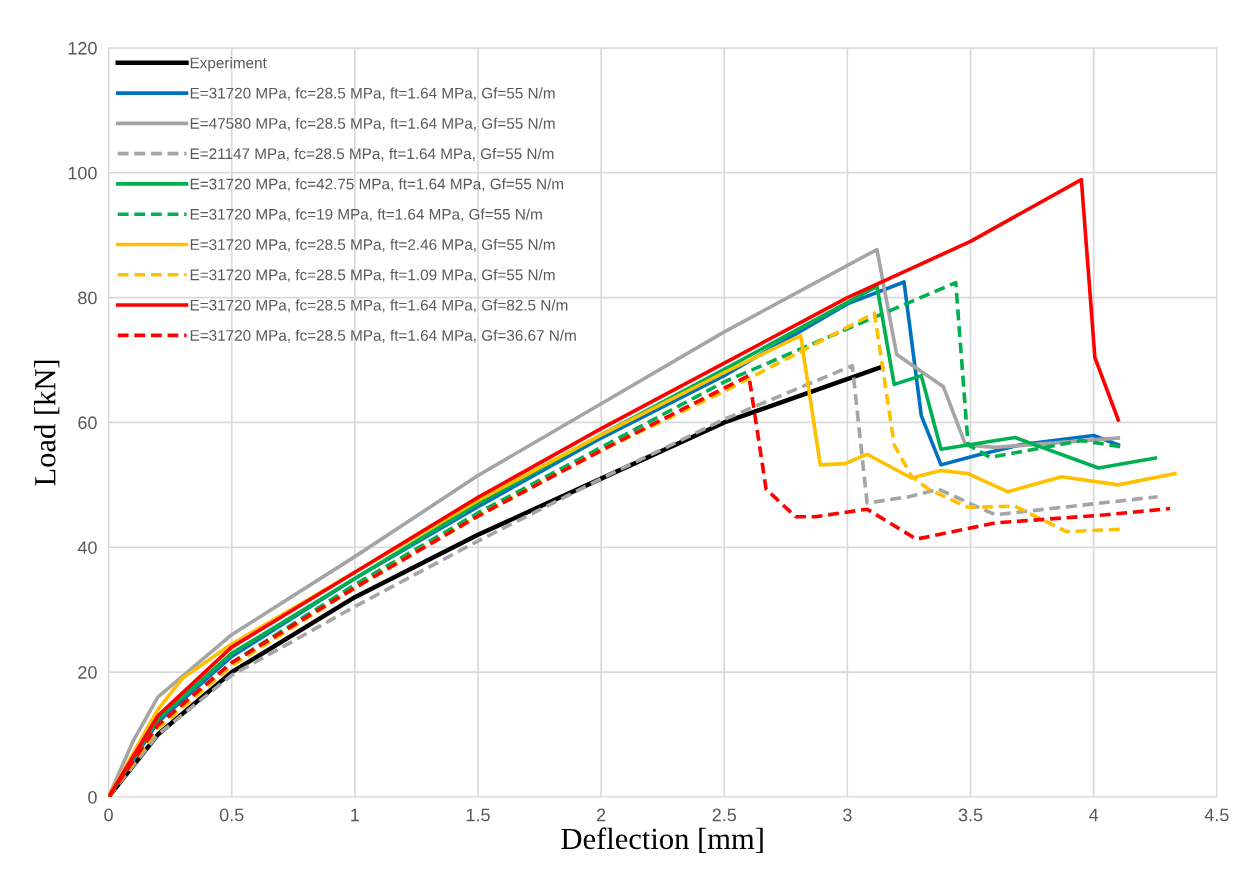 This screenshot has height=871, width=1248. What do you see at coordinates (87, 547) in the screenshot?
I see `y-tick-label: 40` at bounding box center [87, 547].